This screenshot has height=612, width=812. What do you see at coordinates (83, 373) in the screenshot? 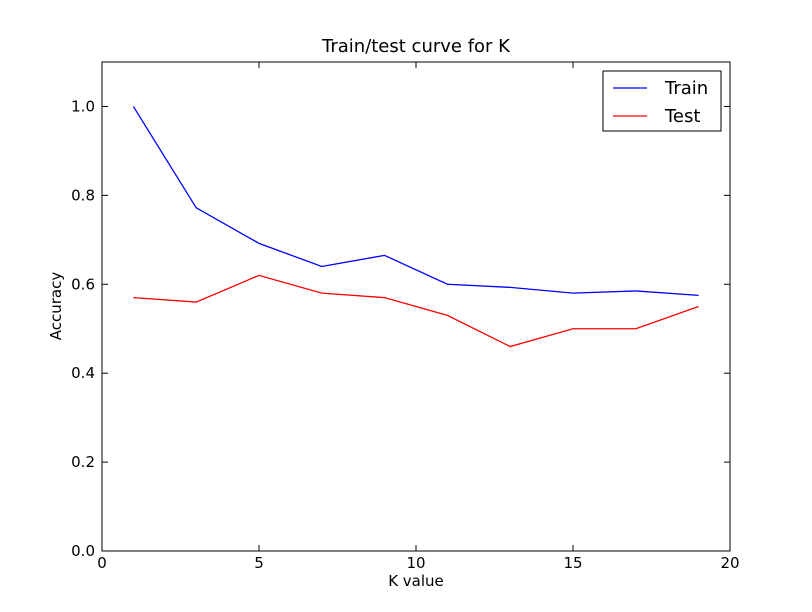
I see `y-tick-label: 0.4` at bounding box center [83, 373].